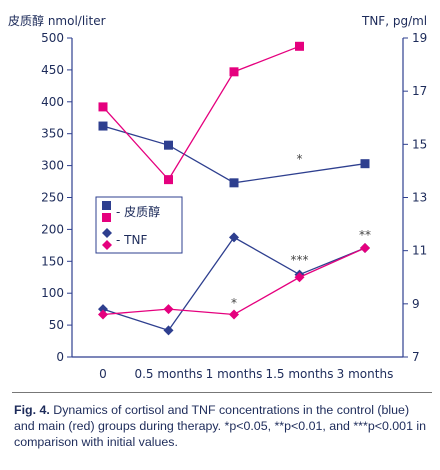 The height and width of the screenshot is (470, 440). Describe the element at coordinates (107, 245) in the screenshot. I see `legend-diamond-pink` at that location.